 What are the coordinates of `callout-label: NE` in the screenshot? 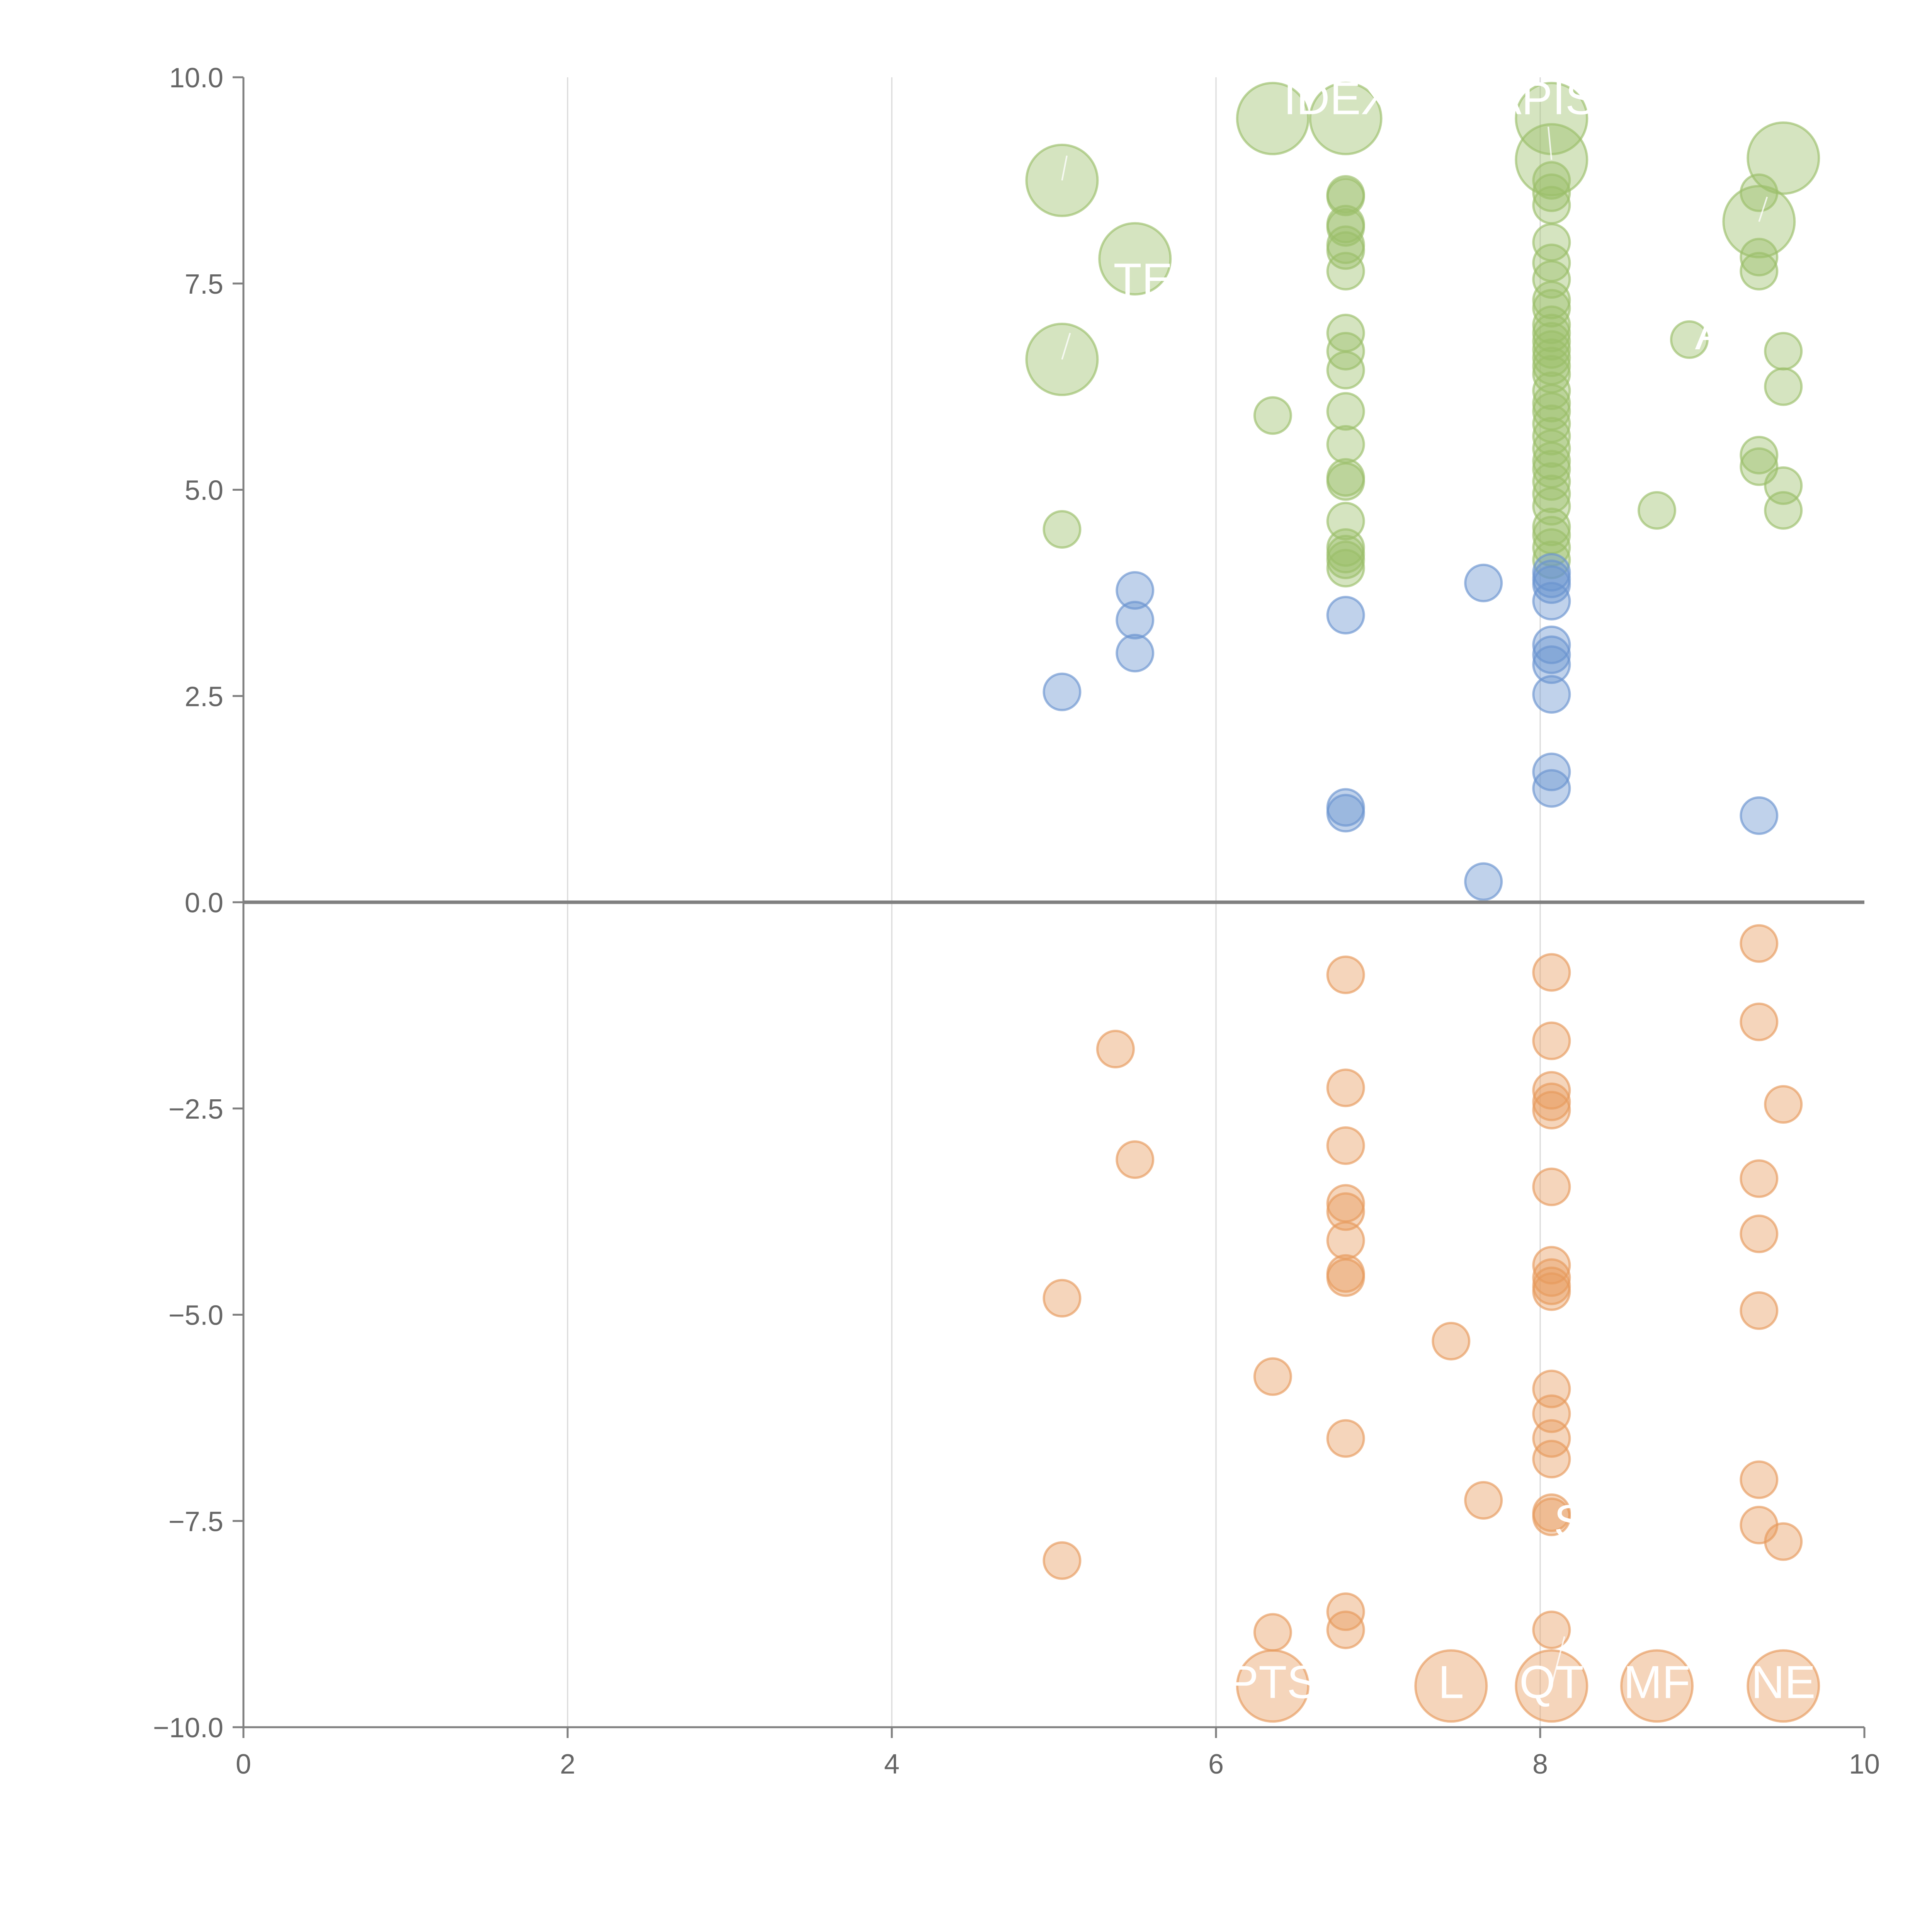 It's located at (1784, 1682).